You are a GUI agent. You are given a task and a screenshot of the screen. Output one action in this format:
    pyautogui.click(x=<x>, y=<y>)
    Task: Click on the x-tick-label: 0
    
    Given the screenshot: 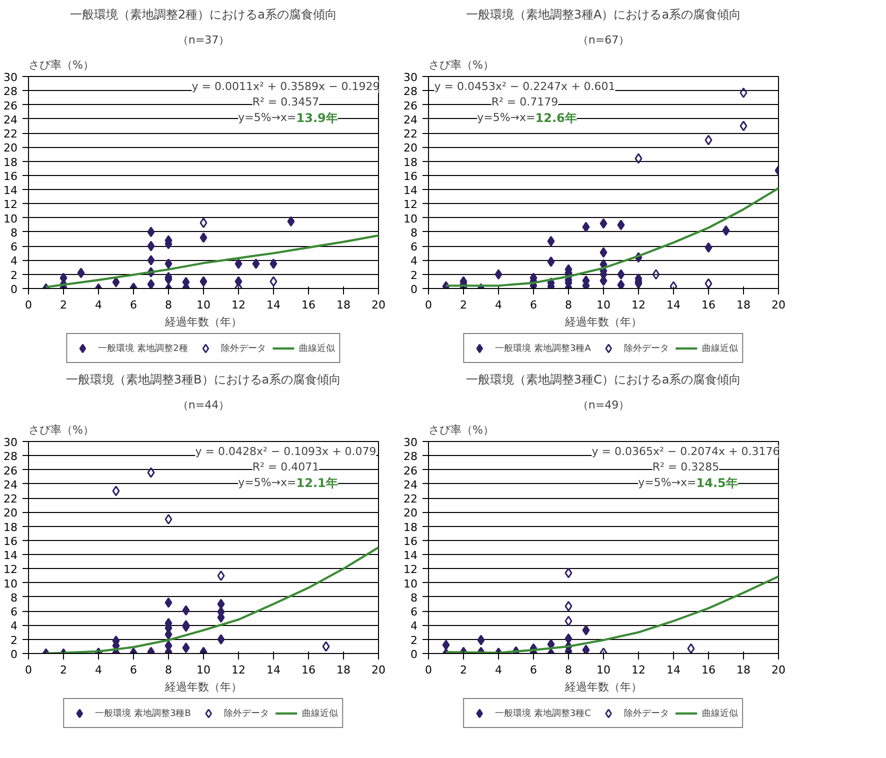 What is the action you would take?
    pyautogui.click(x=428, y=305)
    